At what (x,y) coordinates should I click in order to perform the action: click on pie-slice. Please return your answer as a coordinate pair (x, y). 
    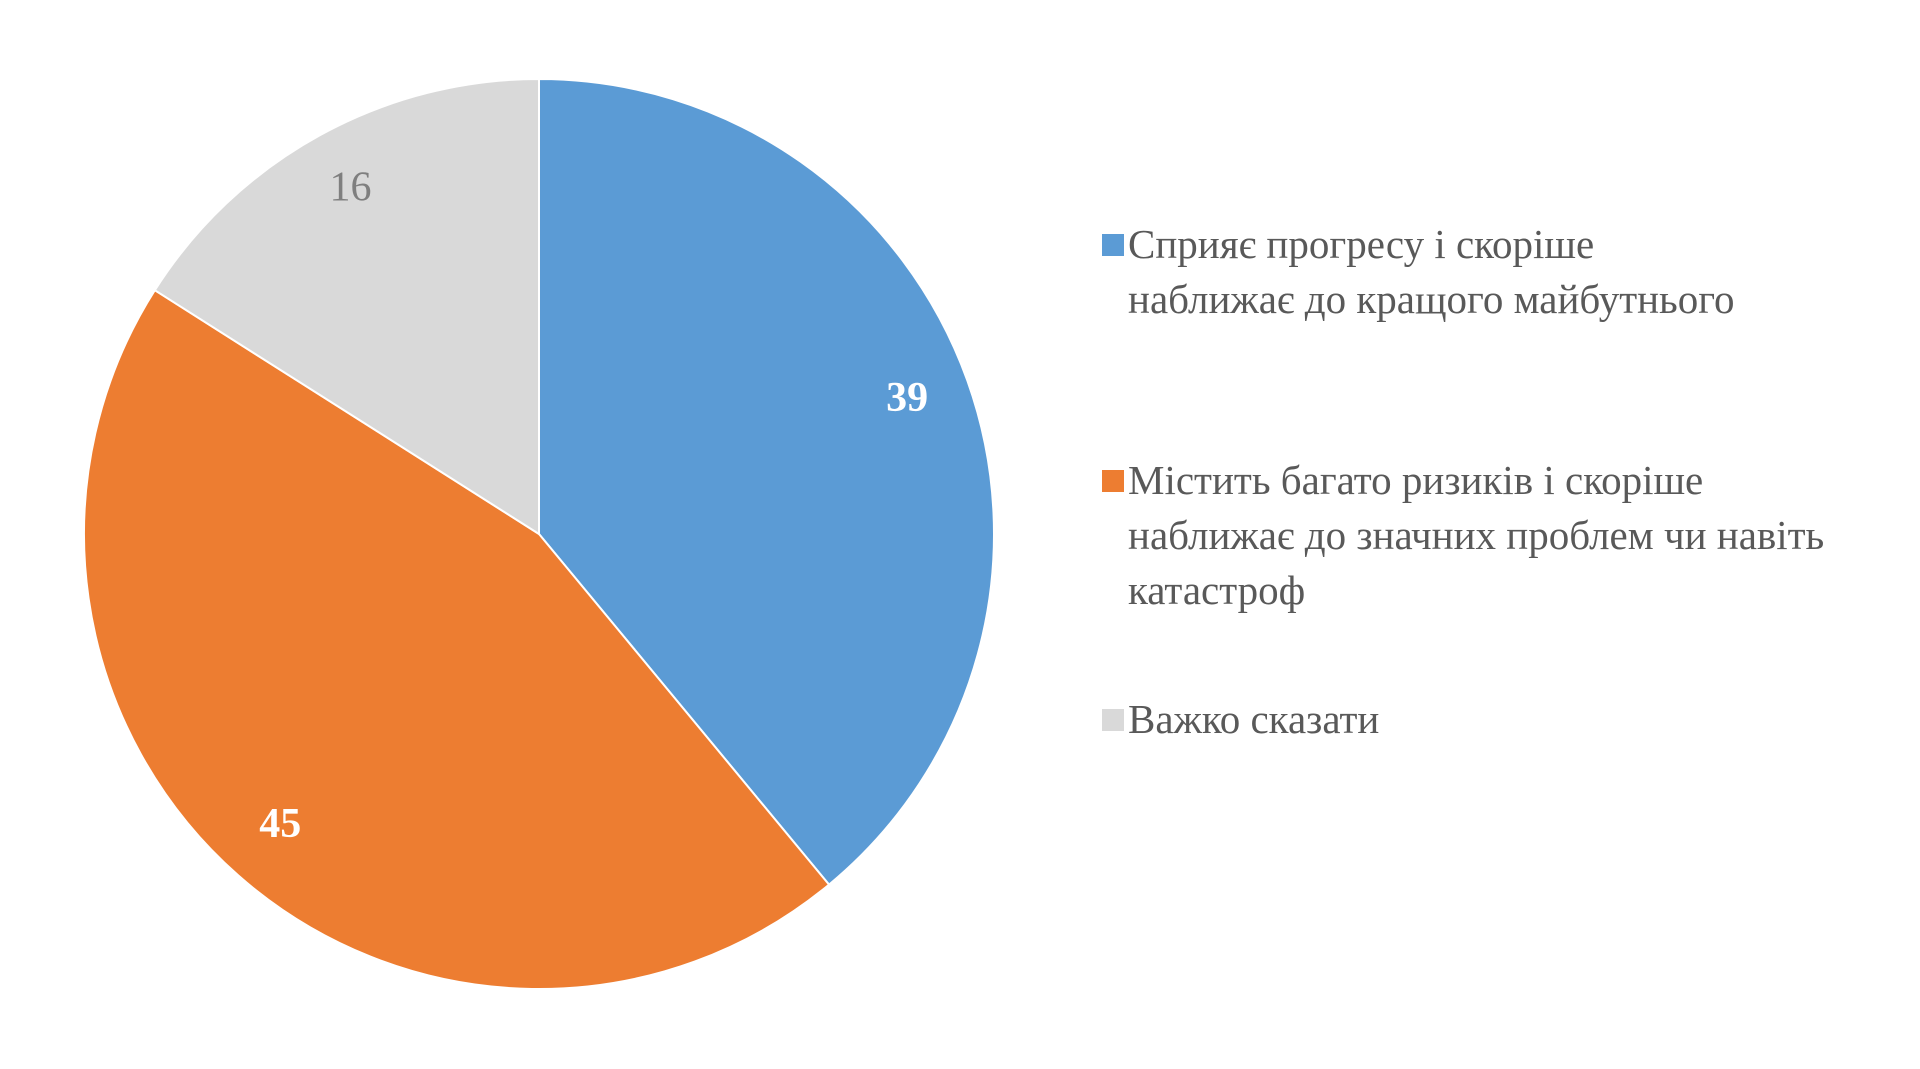
    Looking at the image, I should click on (346, 306).